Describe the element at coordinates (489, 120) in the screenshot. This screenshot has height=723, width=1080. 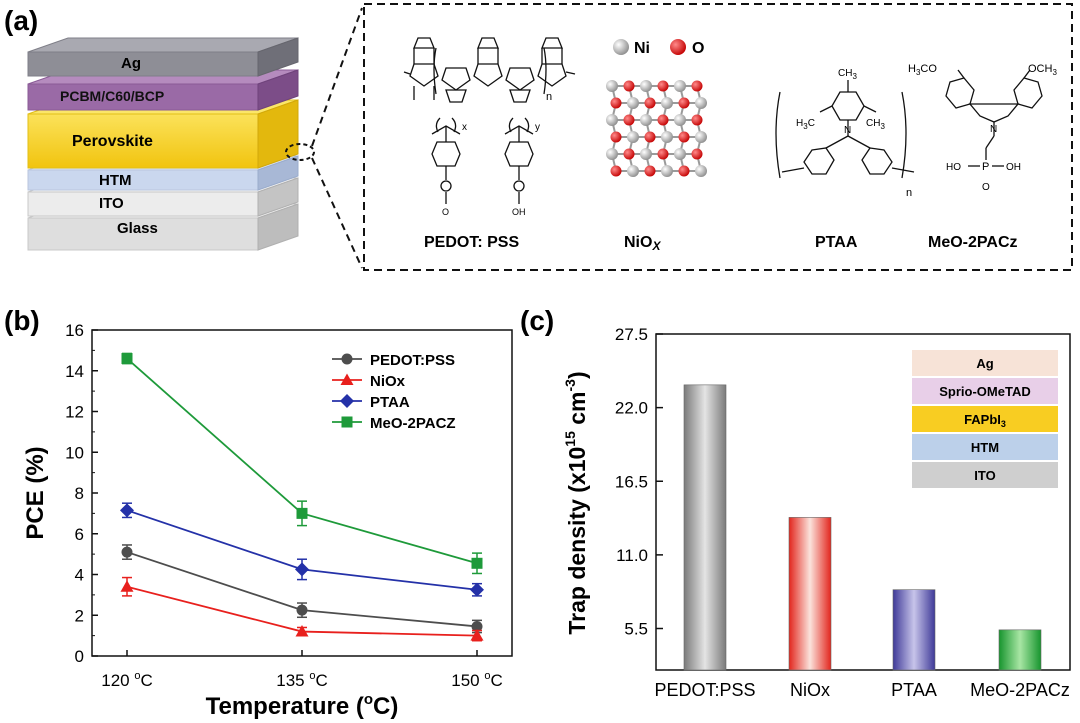
I see `pedot-pss-structure` at that location.